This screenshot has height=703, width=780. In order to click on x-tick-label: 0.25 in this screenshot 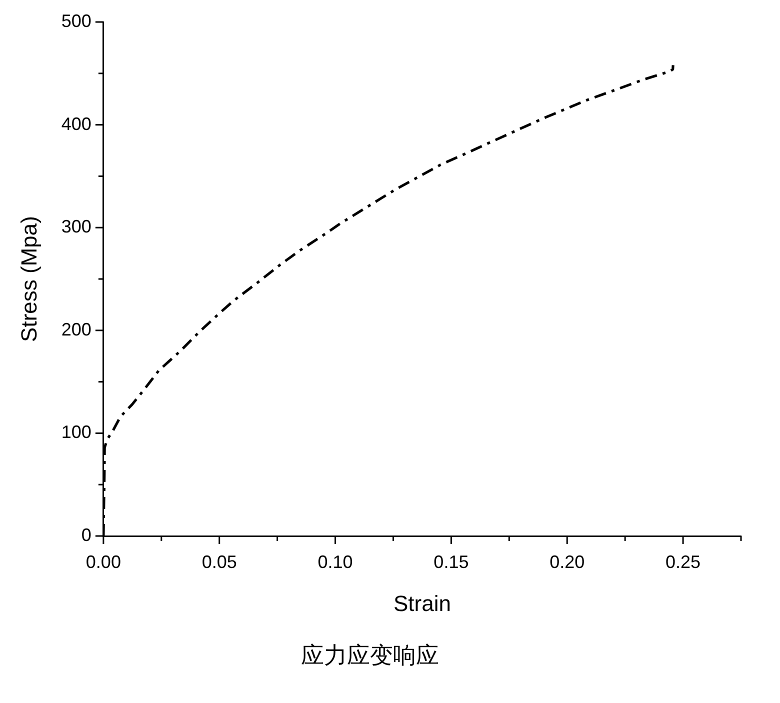, I will do `click(683, 562)`.